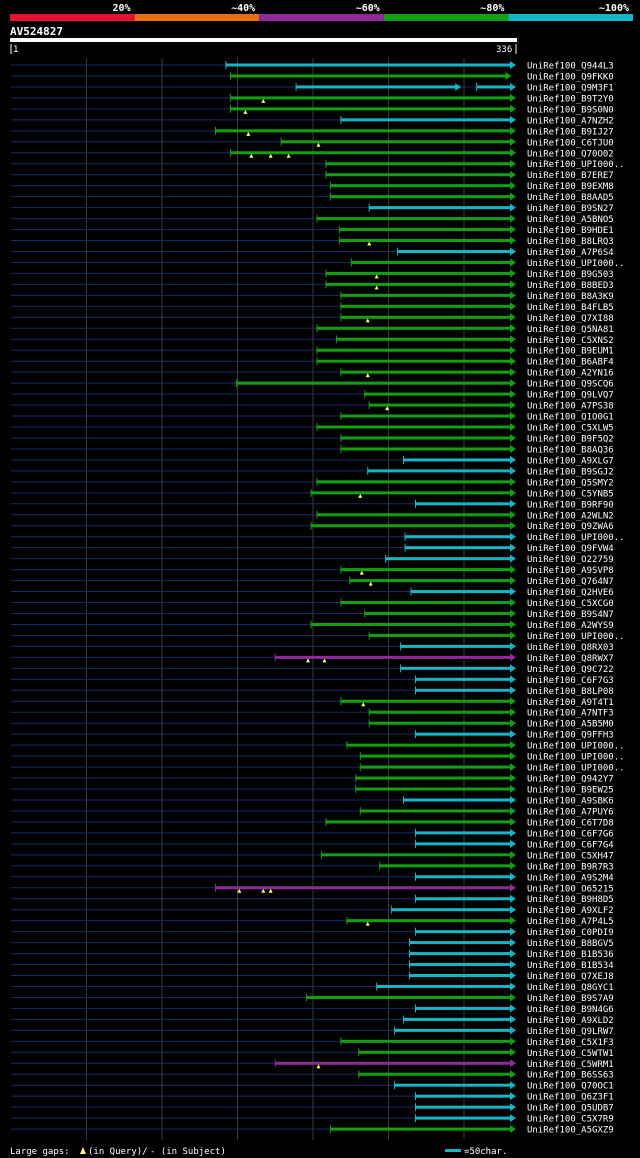  What do you see at coordinates (312, 351) in the screenshot?
I see `hit-row: UniRef100_B9EUM1` at bounding box center [312, 351].